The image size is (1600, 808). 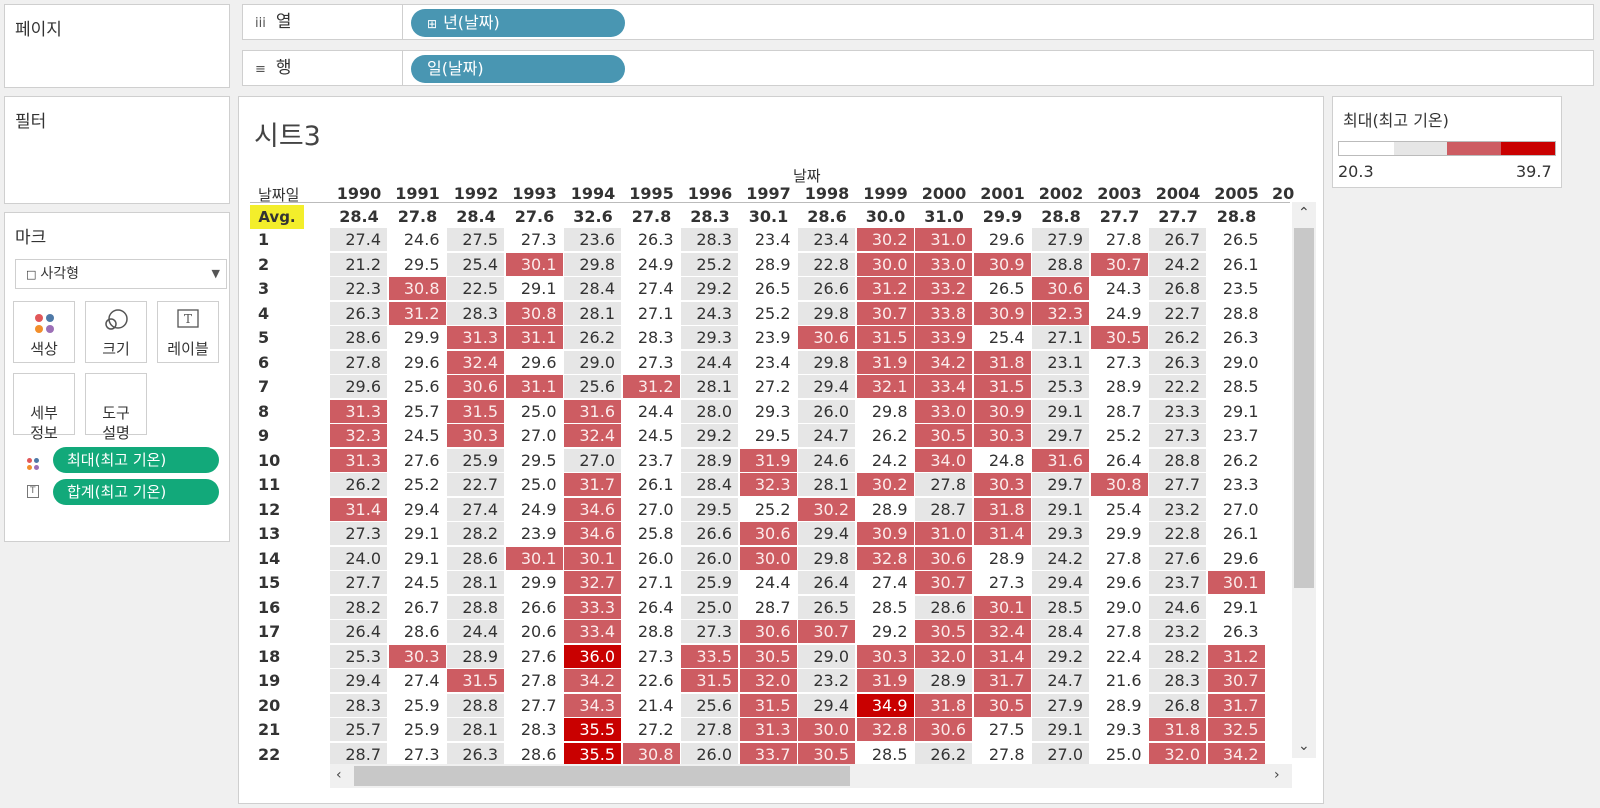 I want to click on heatmap-cell: 21.6, so click(x=1119, y=680).